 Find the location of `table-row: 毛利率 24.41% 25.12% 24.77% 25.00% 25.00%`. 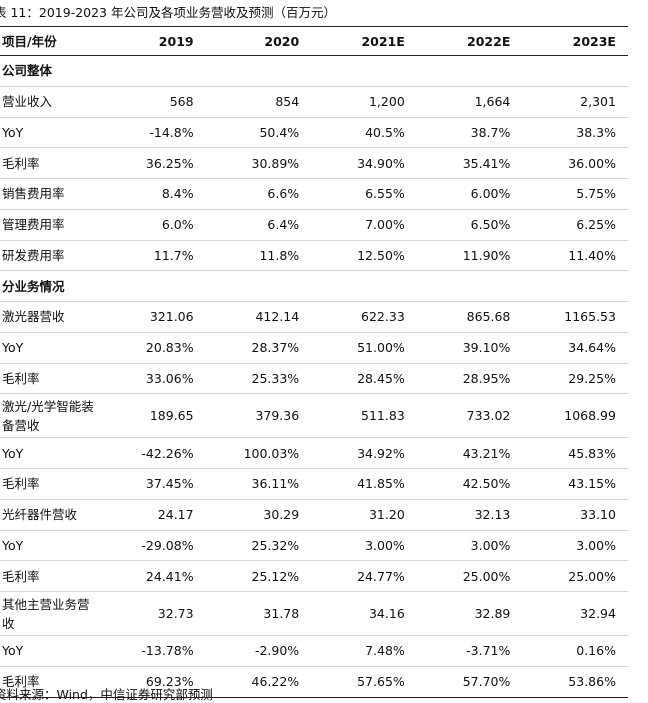

table-row: 毛利率 24.41% 25.12% 24.77% 25.00% 25.00% is located at coordinates (314, 576).